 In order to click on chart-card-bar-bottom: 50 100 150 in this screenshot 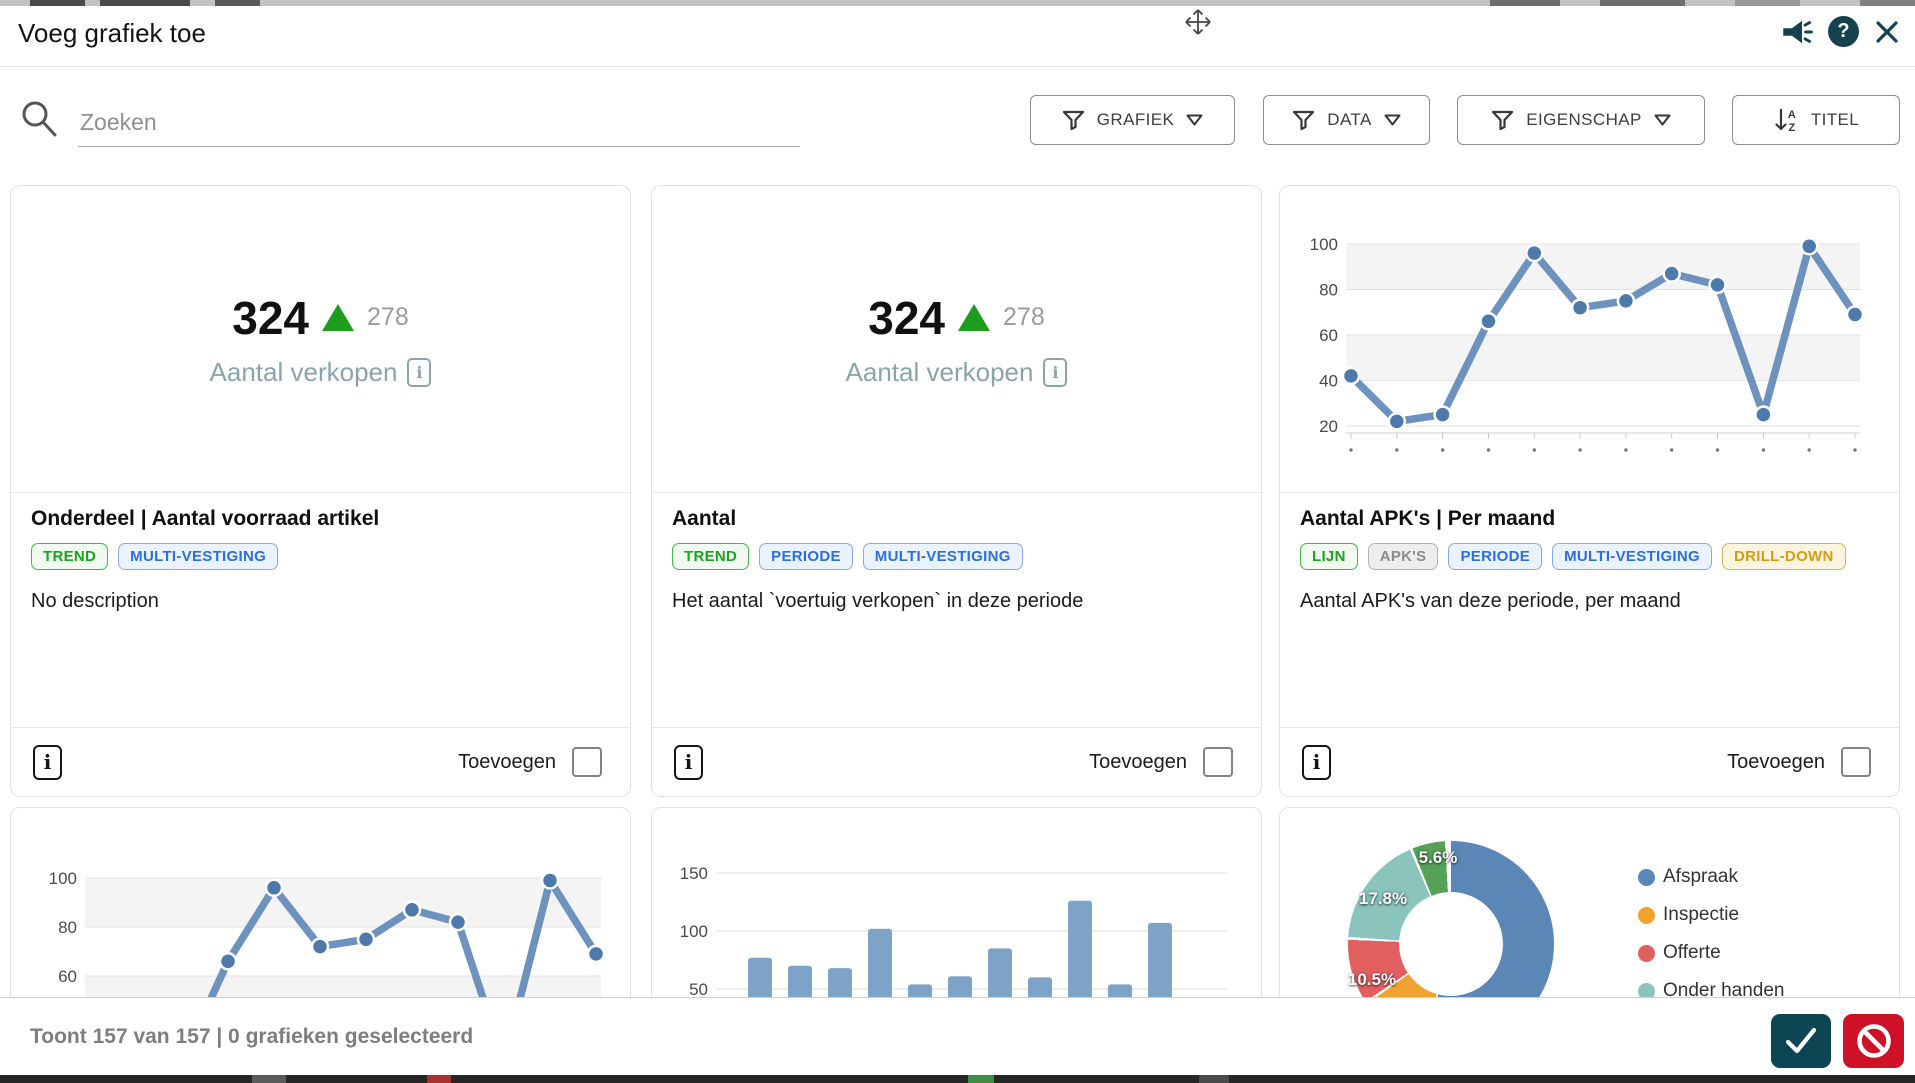, I will do `click(956, 902)`.